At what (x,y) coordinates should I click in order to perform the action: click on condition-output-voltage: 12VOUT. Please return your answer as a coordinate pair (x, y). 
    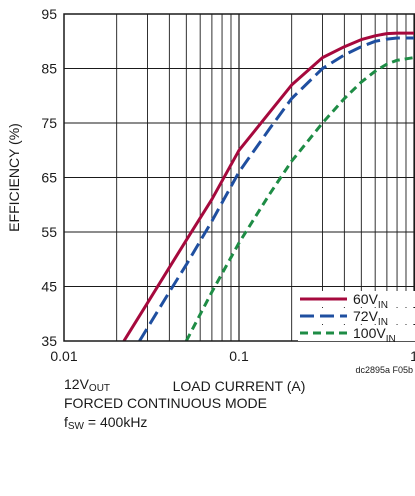
    Looking at the image, I should click on (87, 385).